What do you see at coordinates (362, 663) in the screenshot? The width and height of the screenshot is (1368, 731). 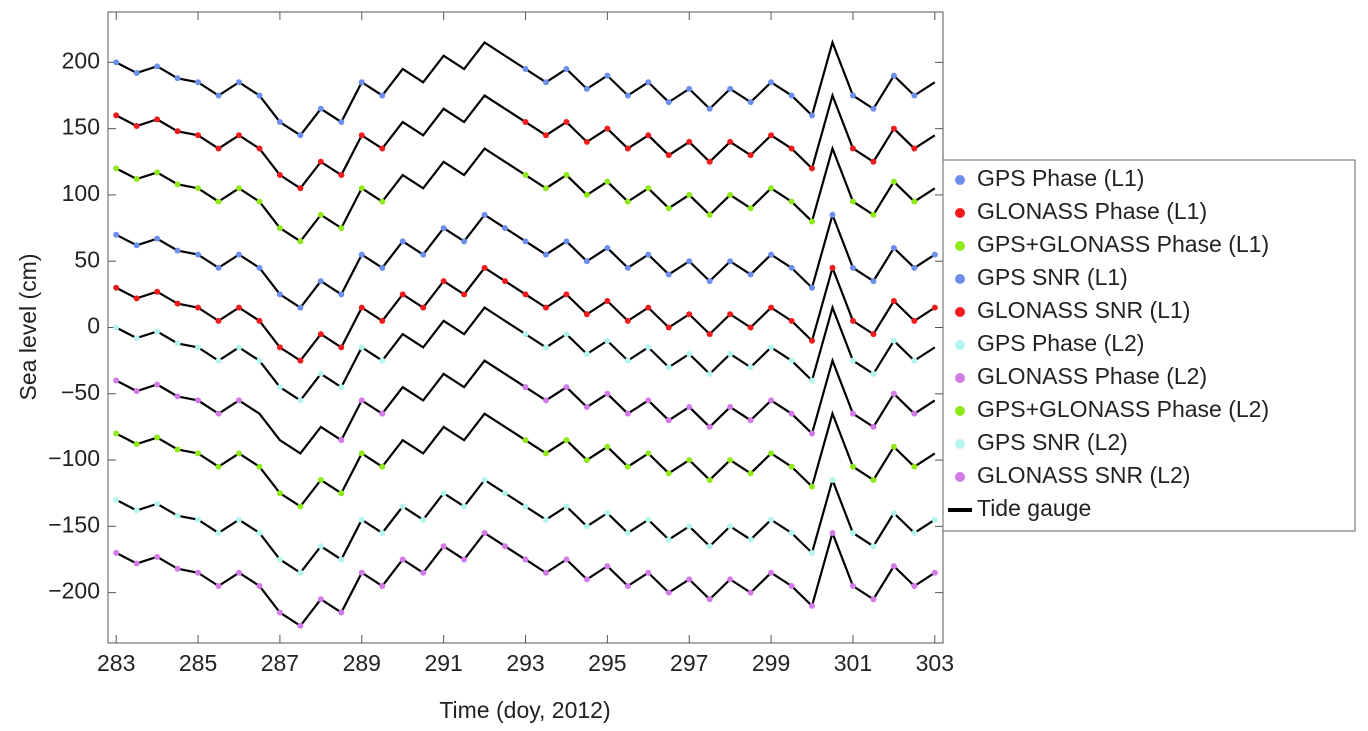 I see `x-tick-label: 289` at bounding box center [362, 663].